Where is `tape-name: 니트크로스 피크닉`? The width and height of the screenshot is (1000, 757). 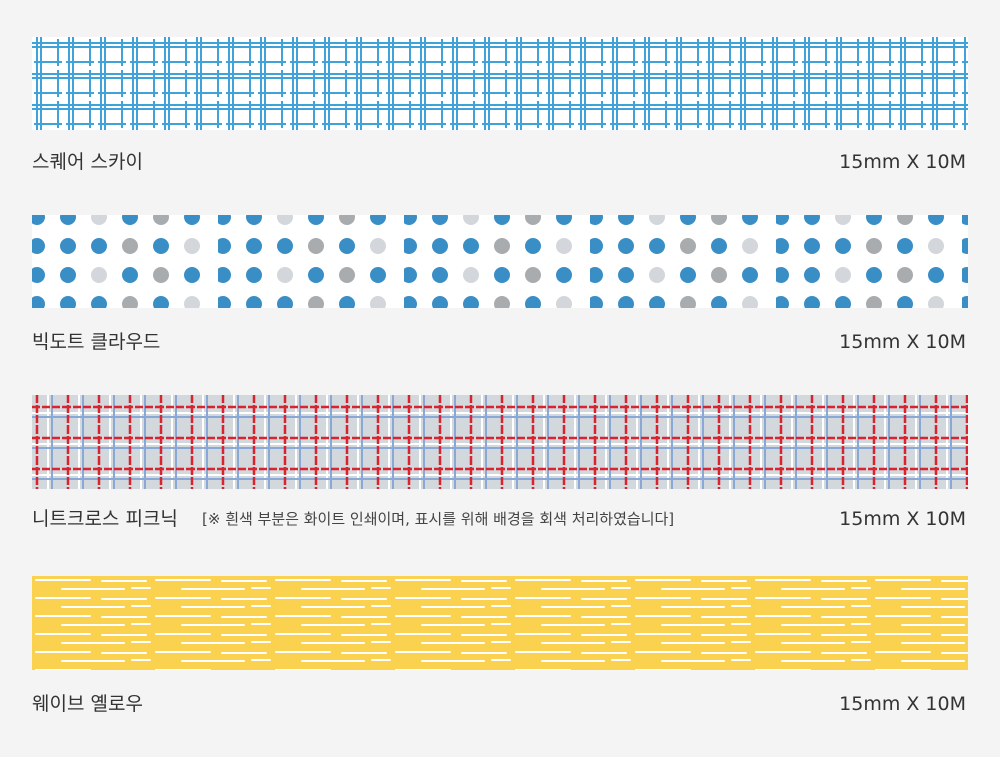 tape-name: 니트크로스 피크닉 is located at coordinates (105, 519).